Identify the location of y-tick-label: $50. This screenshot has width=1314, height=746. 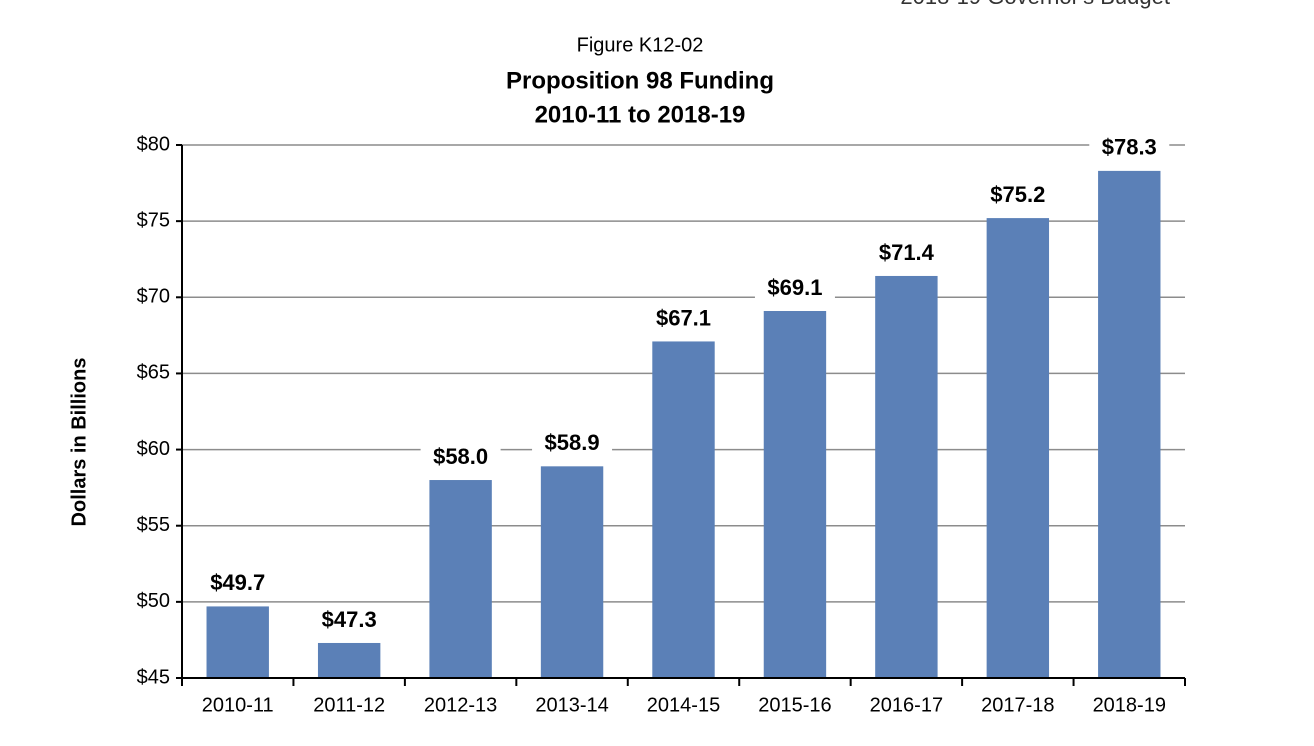
(153, 601).